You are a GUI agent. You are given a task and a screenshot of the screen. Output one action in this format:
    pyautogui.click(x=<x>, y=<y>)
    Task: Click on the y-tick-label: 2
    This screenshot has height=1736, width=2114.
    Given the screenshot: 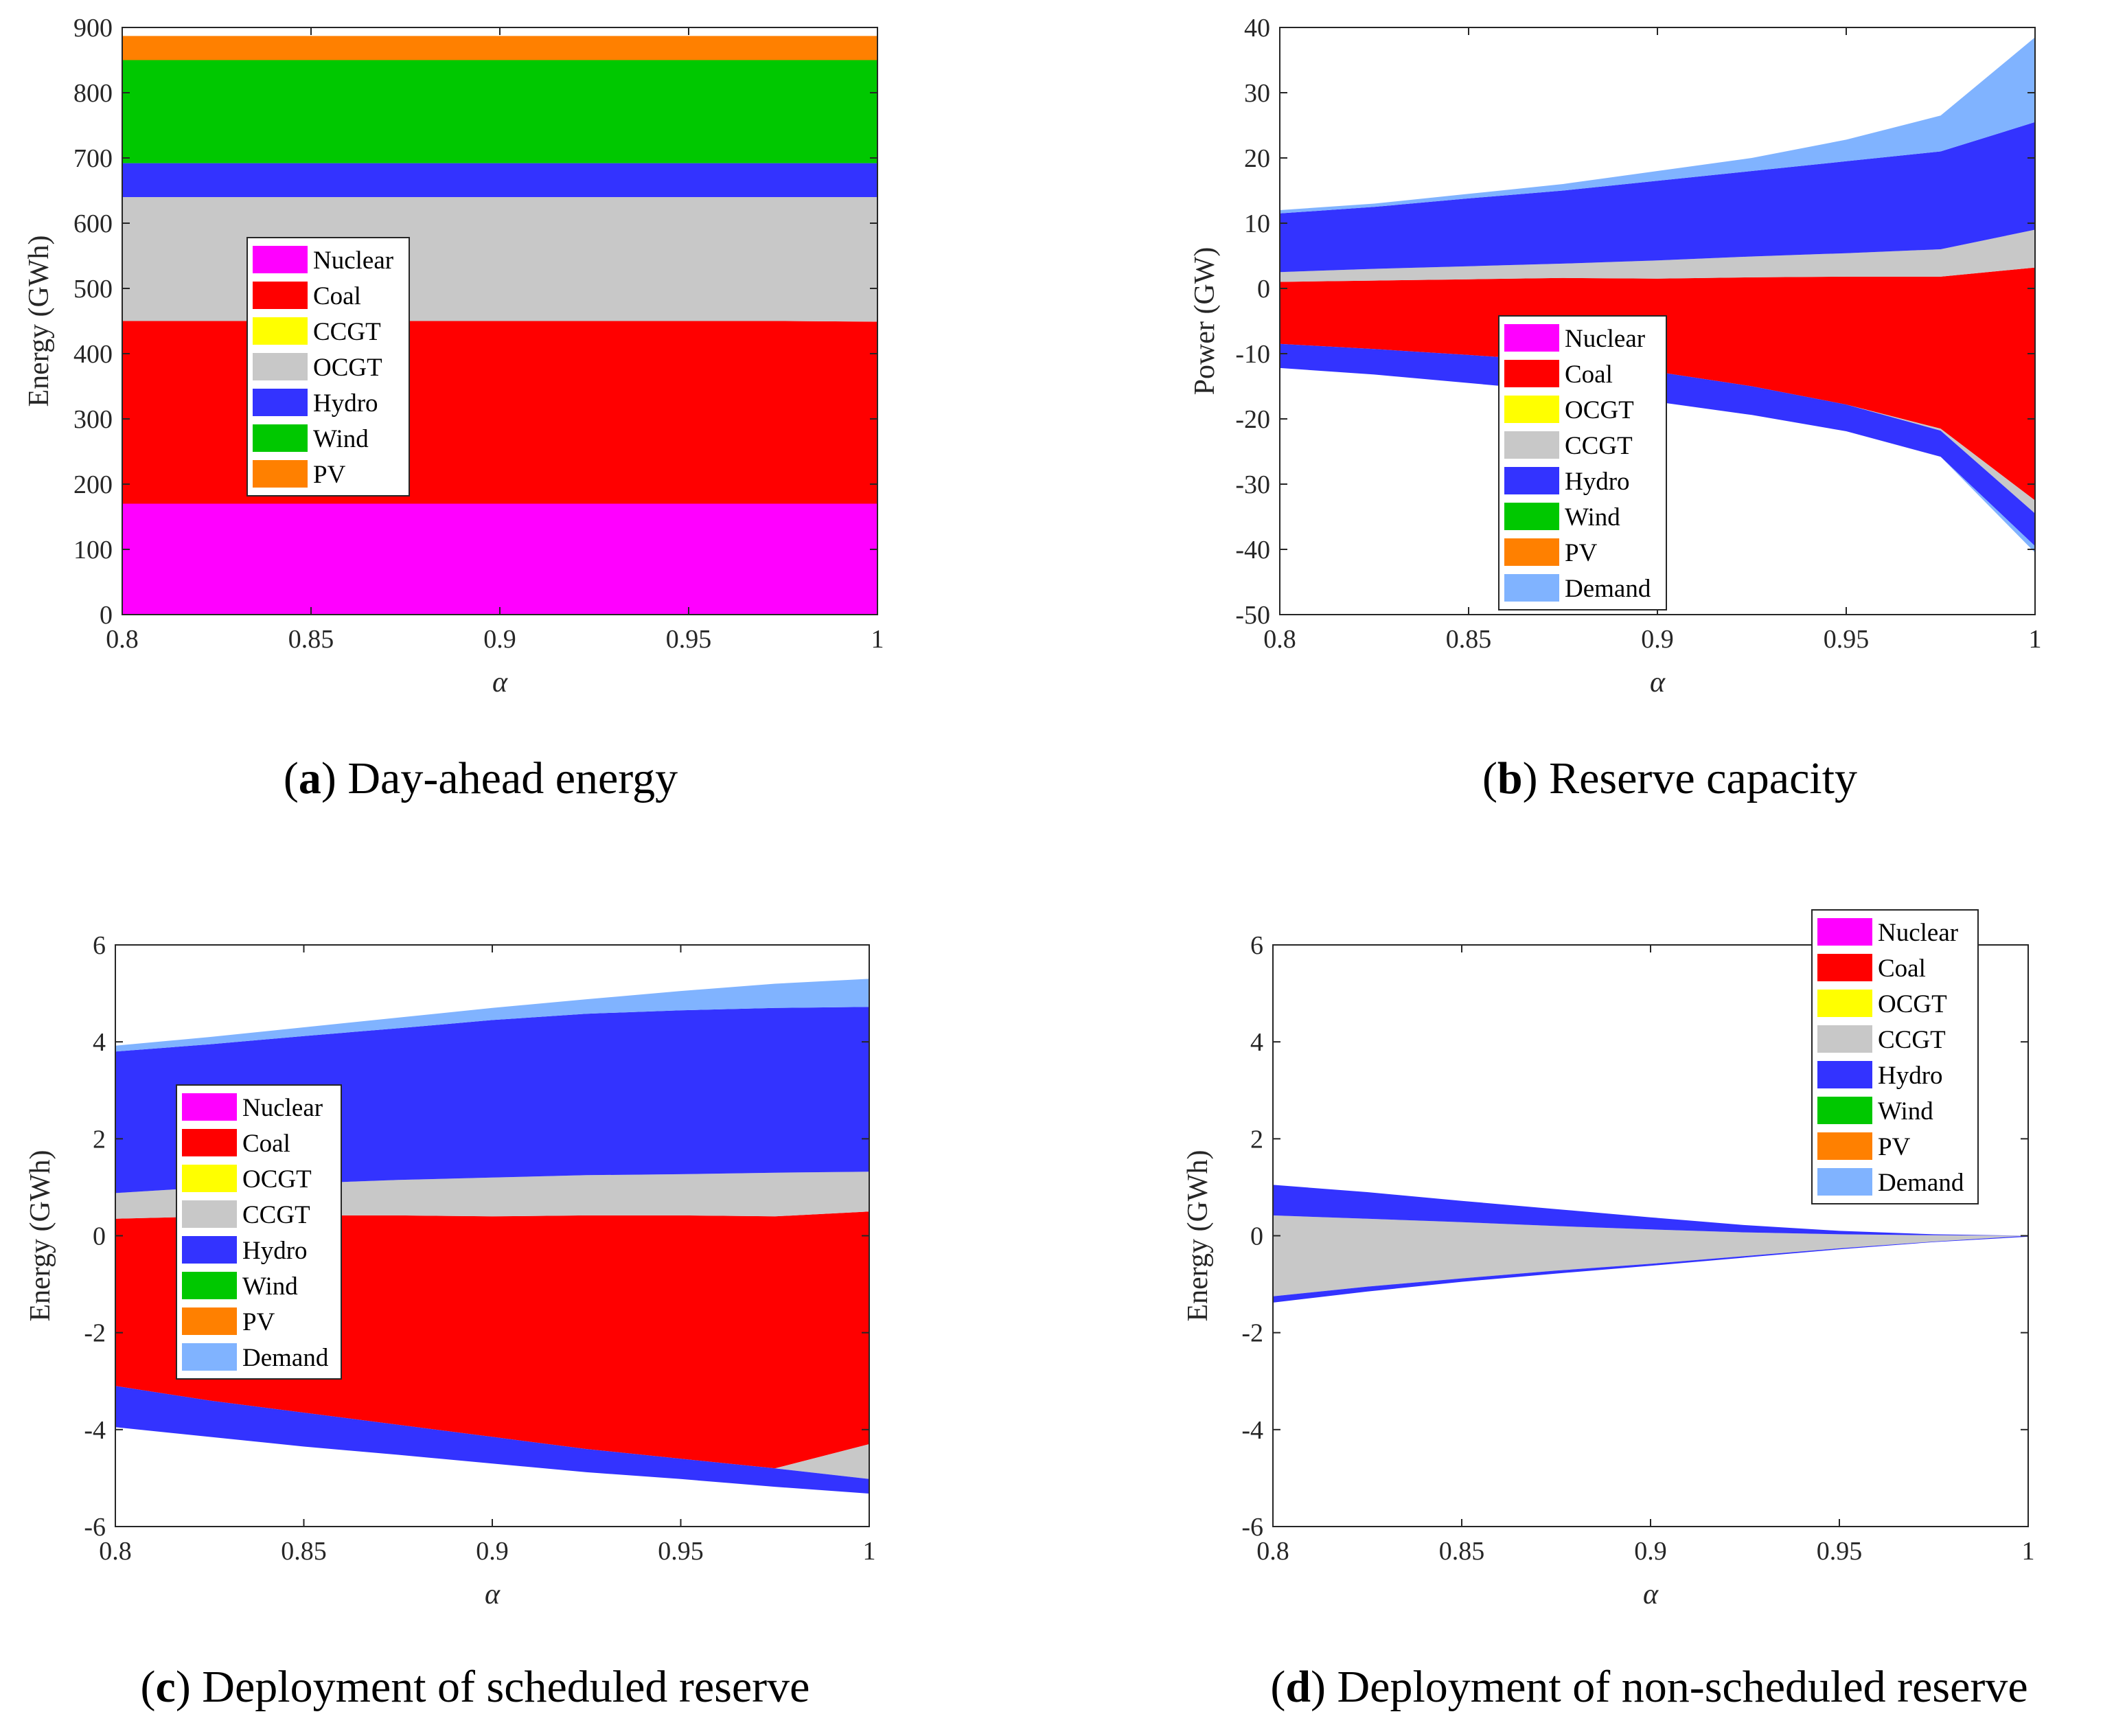 What is the action you would take?
    pyautogui.click(x=1256, y=1139)
    